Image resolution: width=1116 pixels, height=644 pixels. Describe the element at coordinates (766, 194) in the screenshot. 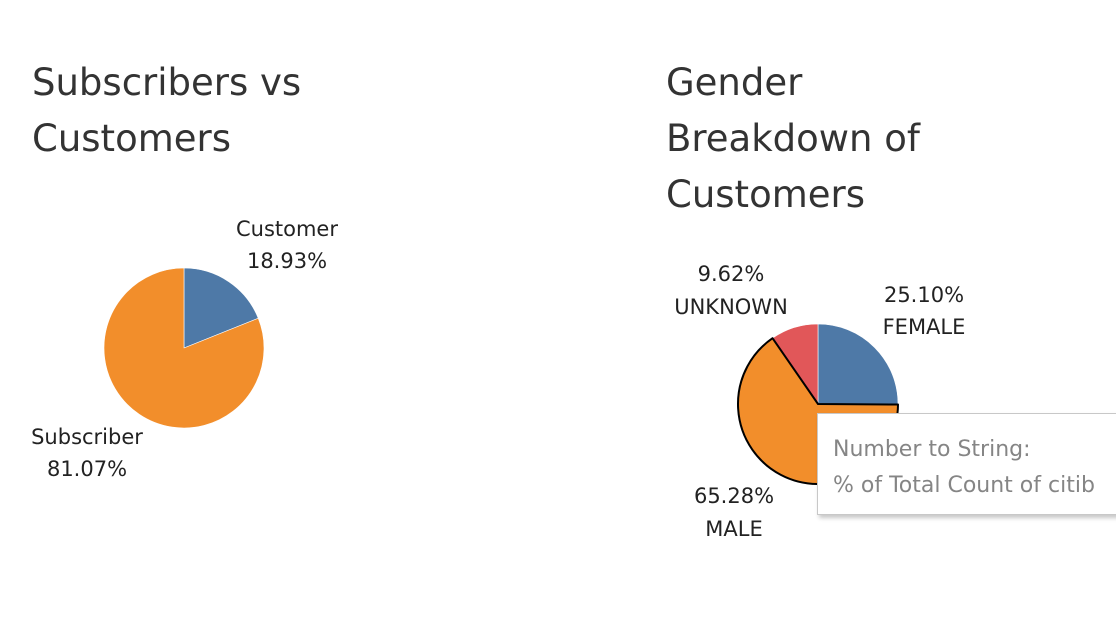

I see `chart-2-title-line-3: Customers` at that location.